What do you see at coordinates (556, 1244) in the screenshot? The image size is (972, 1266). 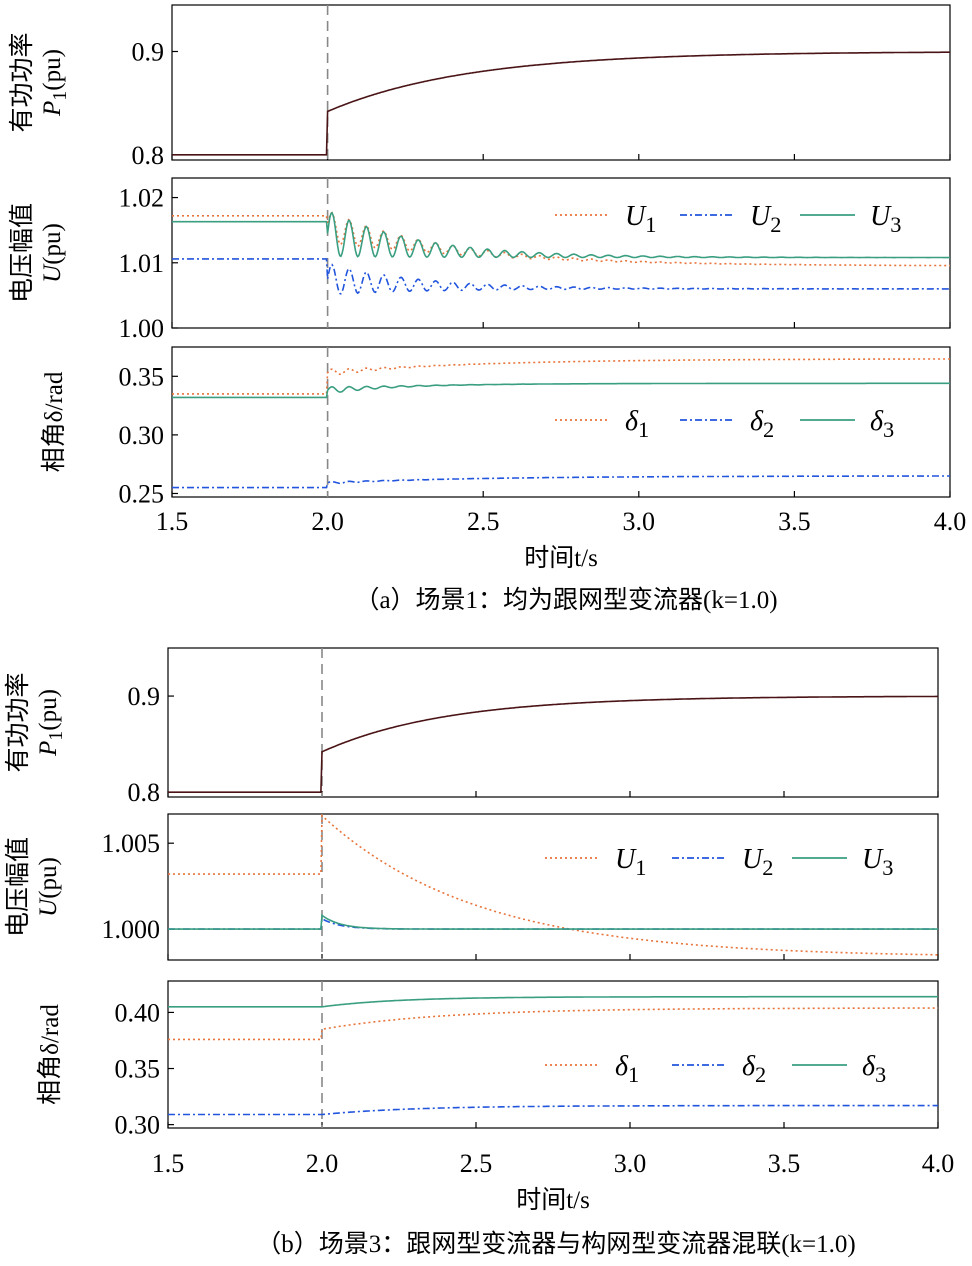 I see `figure-caption: （b）场景3：跟网型变流器与构网型变流器混联(k=1.0)` at bounding box center [556, 1244].